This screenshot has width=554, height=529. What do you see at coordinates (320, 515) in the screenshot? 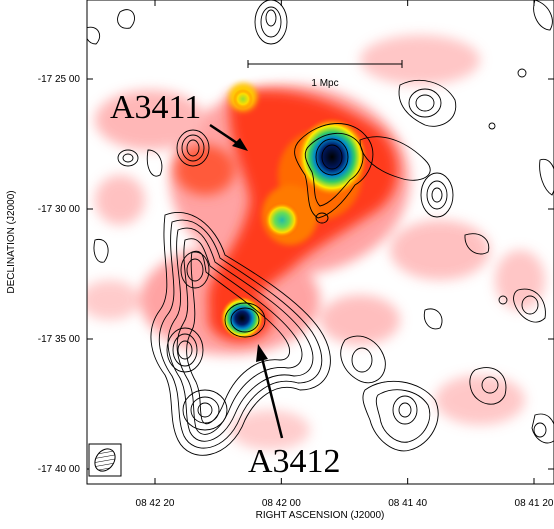
I see `x-axis-title: RIGHT ASCENSION (J2000)` at bounding box center [320, 515].